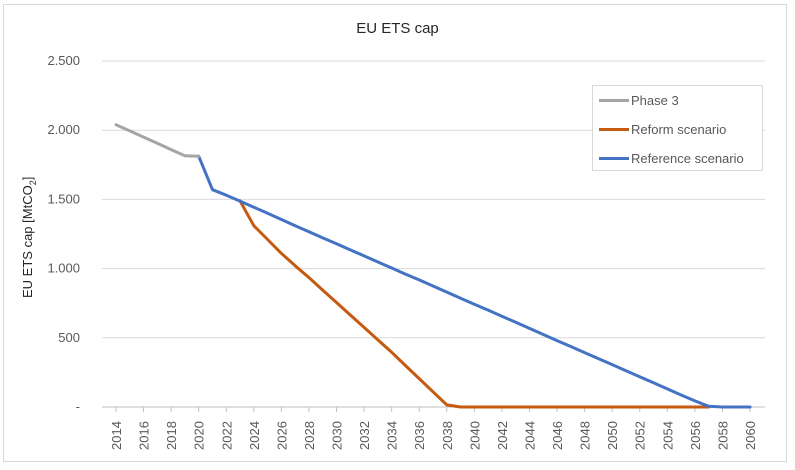 The height and width of the screenshot is (470, 795). Describe the element at coordinates (364, 435) in the screenshot. I see `x-tick-label: 2032` at that location.